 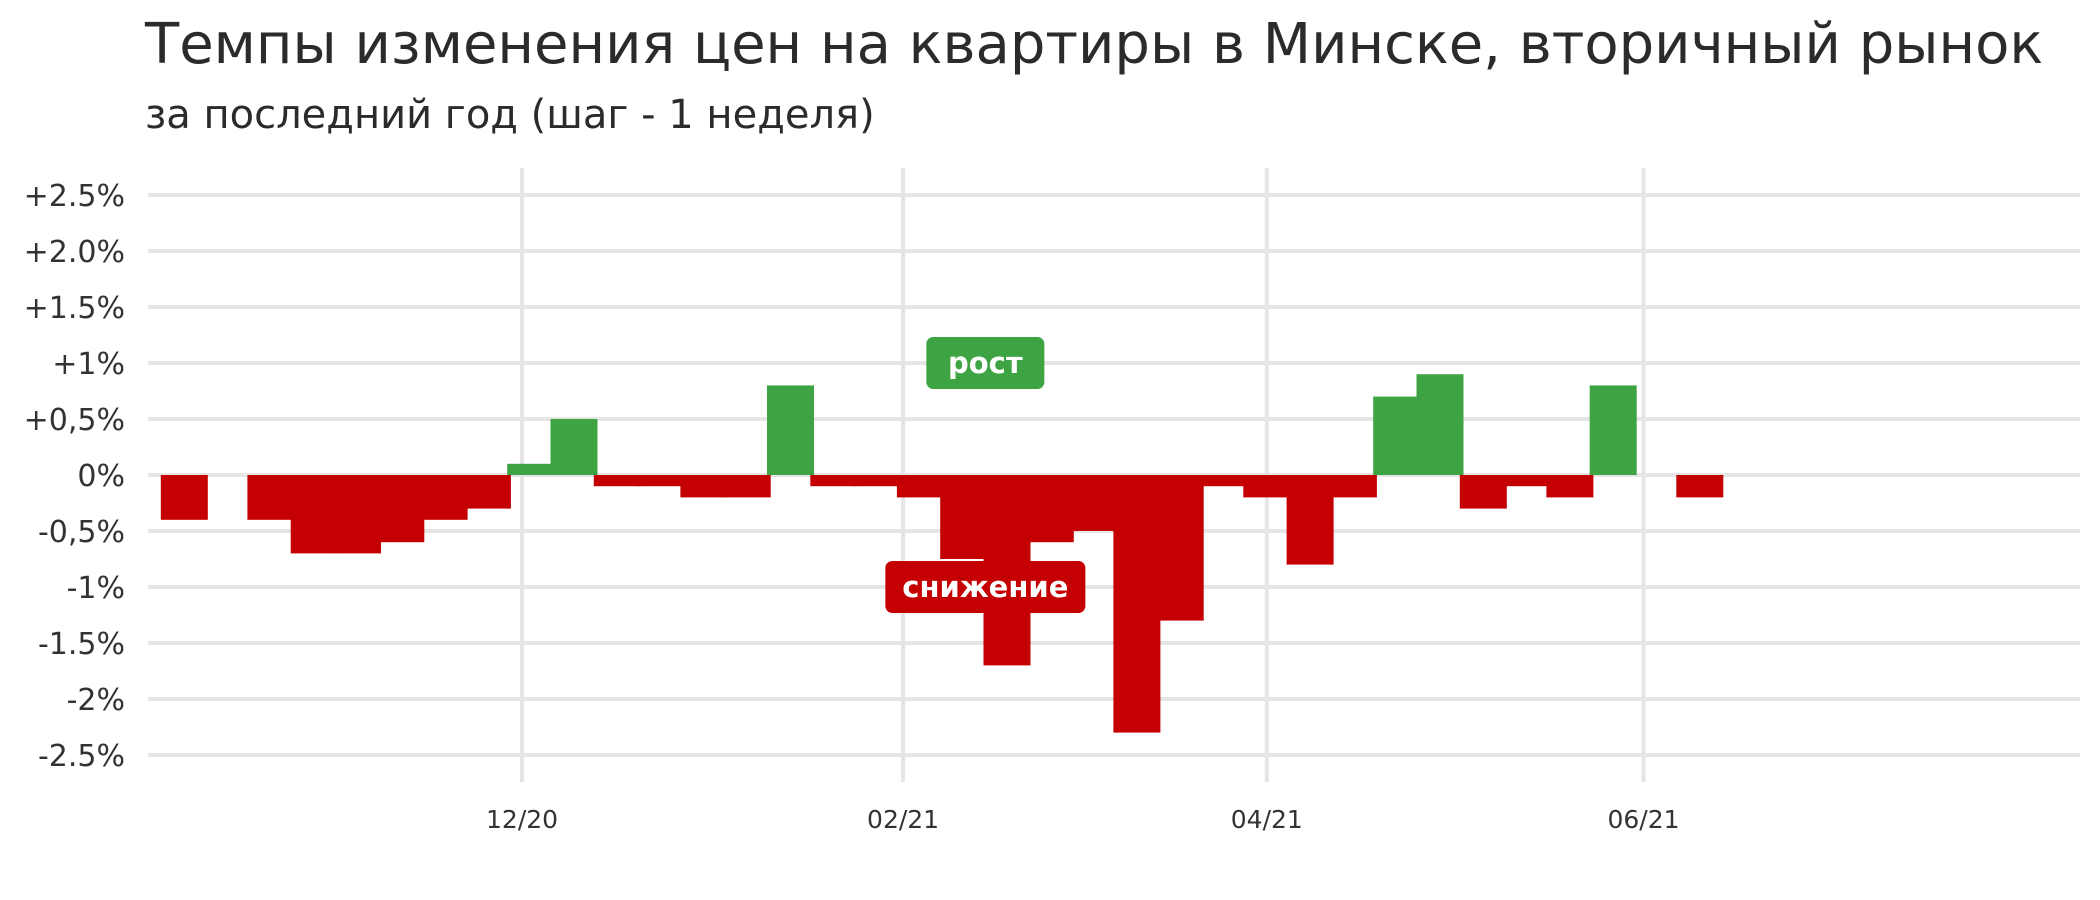 I want to click on x-tick-label: 06/21, so click(x=1643, y=819).